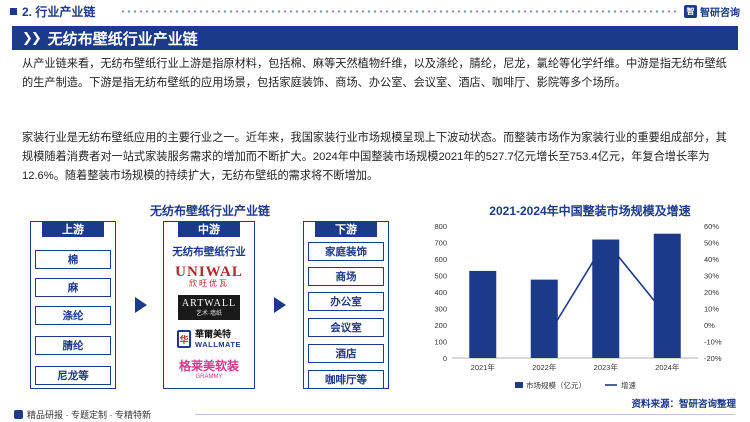 The image size is (750, 422). Describe the element at coordinates (711, 259) in the screenshot. I see `y2-tick-label: 40%` at that location.